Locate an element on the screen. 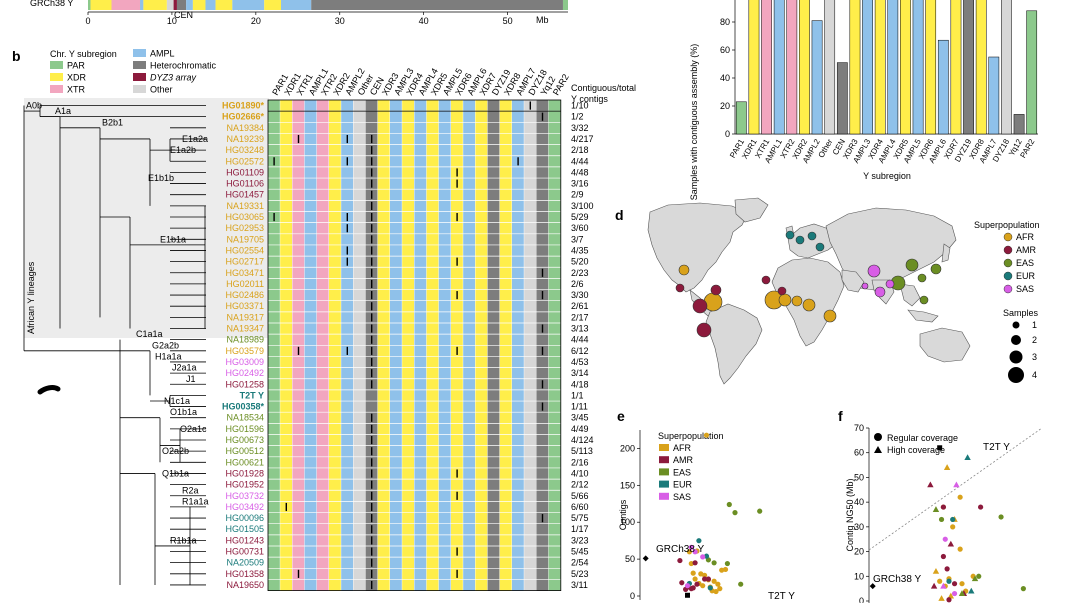 The height and width of the screenshot is (608, 1072). contig-ratio: 2/6 is located at coordinates (577, 284).